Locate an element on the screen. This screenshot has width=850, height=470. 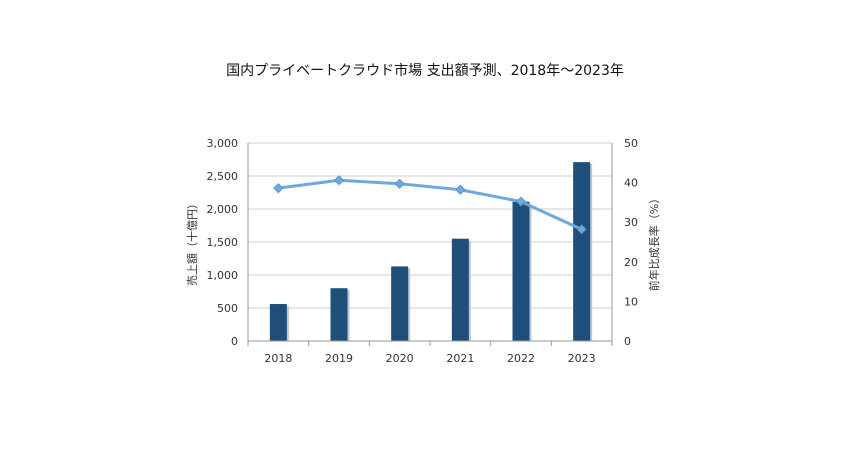
x-tick-label: 2023 is located at coordinates (582, 358).